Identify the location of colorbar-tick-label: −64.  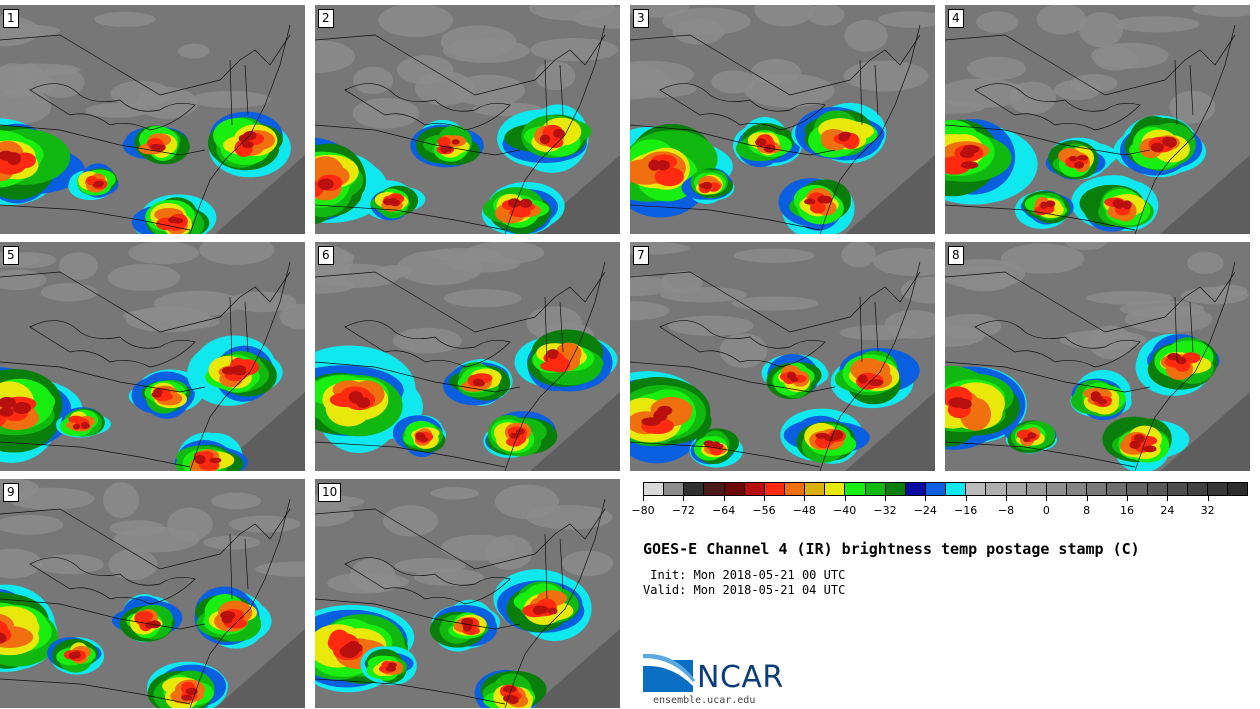
(724, 510).